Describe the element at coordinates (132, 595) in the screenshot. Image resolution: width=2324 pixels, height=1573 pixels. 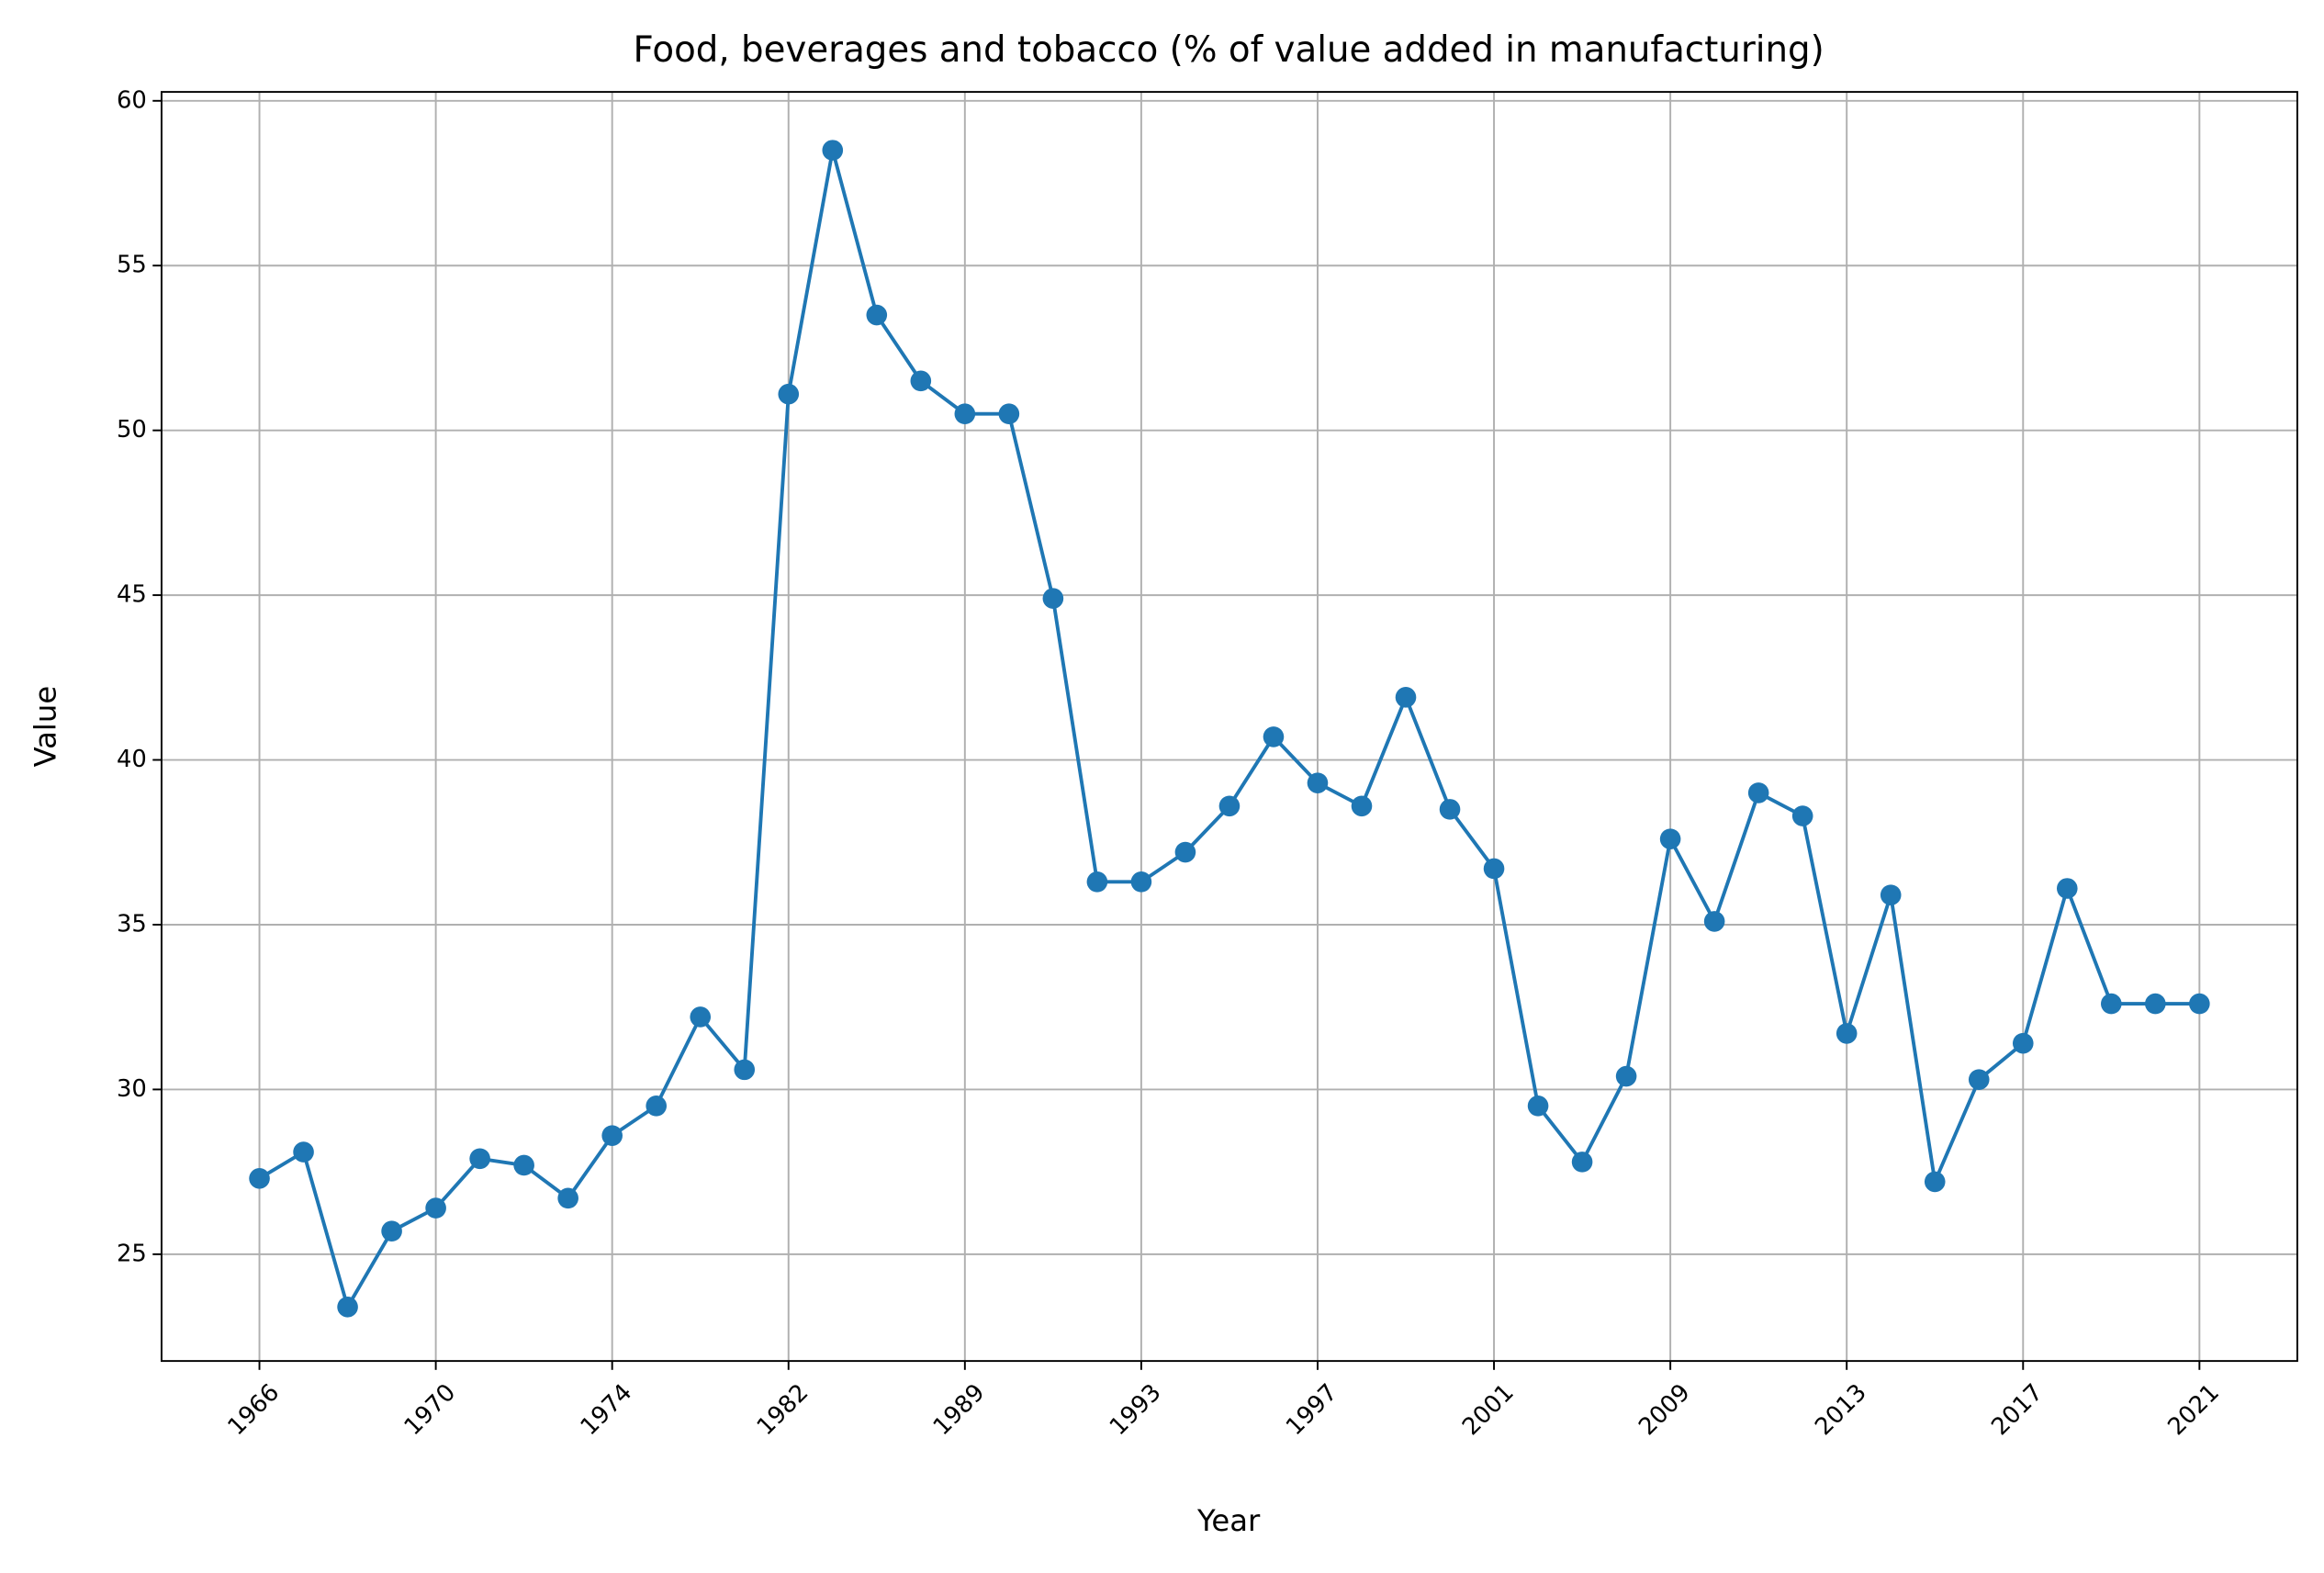
I see `y-tick-label: 45` at that location.